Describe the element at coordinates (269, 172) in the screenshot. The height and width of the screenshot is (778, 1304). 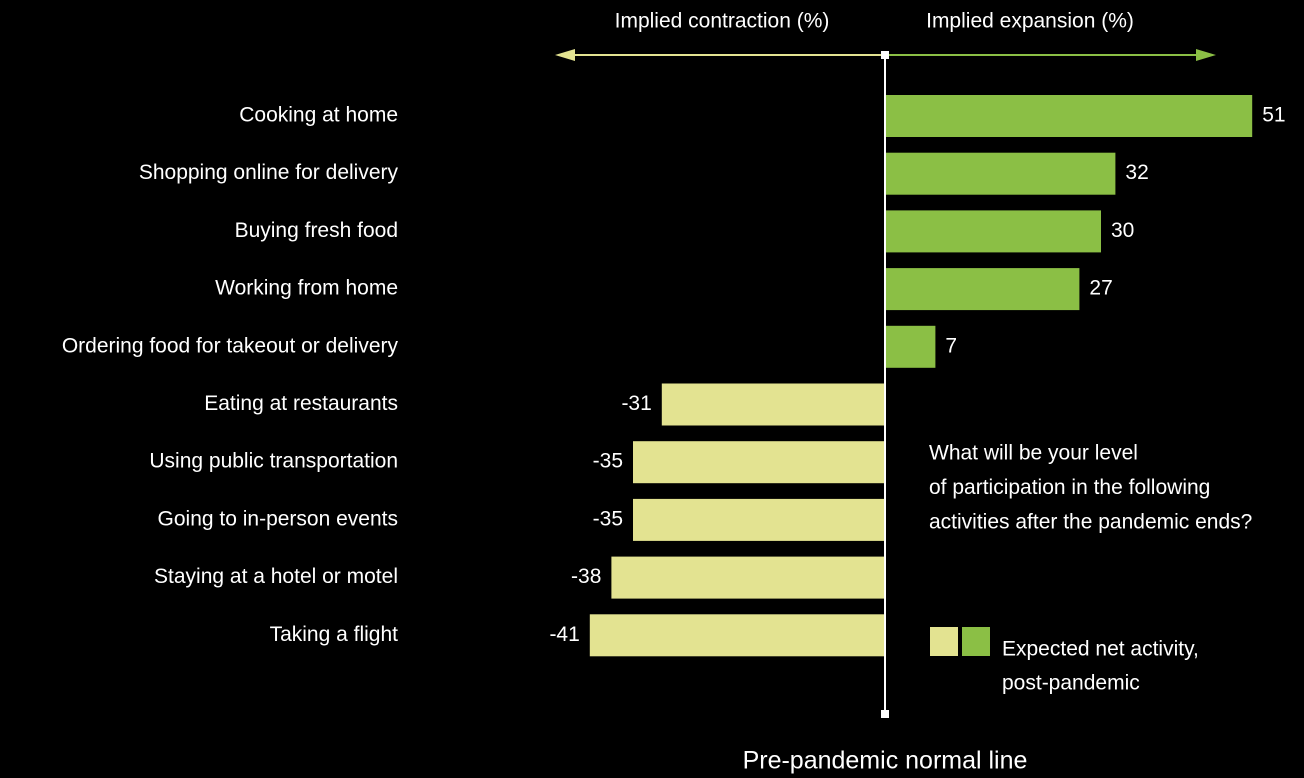
I see `category-label: Shopping online for delivery` at that location.